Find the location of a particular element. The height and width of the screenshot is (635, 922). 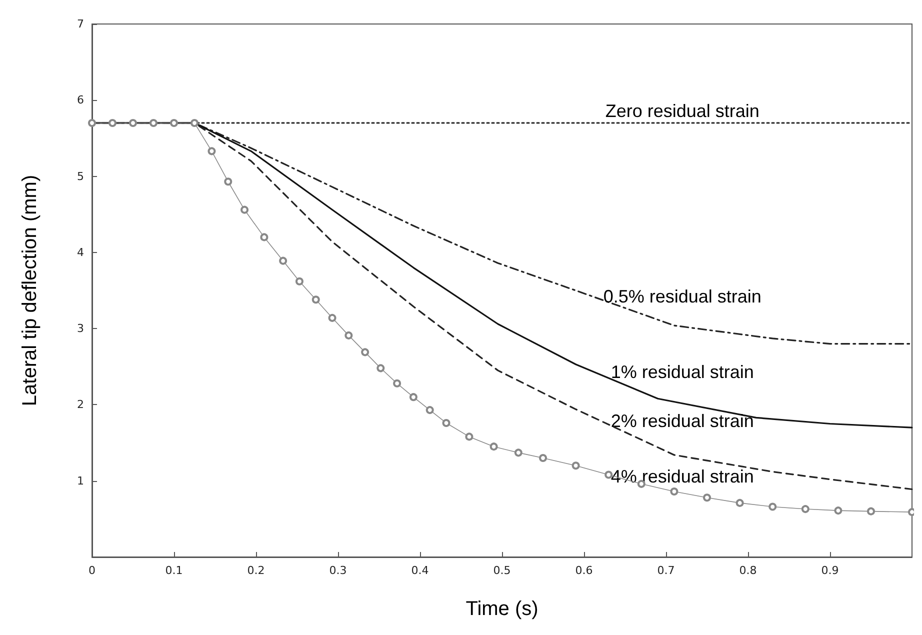

series-label: Zero residual strain is located at coordinates (682, 110).